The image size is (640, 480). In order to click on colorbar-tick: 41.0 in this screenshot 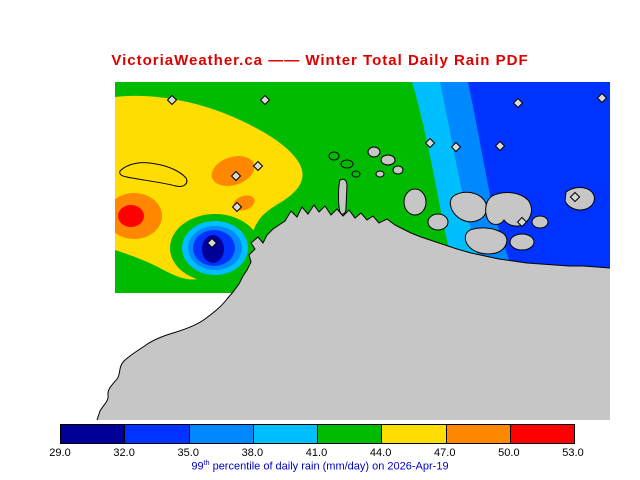, I will do `click(316, 453)`.